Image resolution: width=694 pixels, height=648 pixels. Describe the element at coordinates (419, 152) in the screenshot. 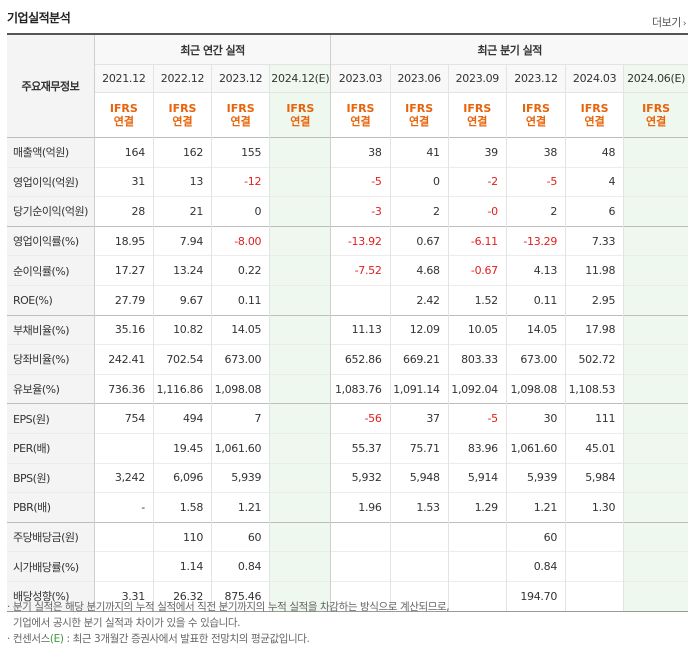

I see `table-cell: 41` at that location.